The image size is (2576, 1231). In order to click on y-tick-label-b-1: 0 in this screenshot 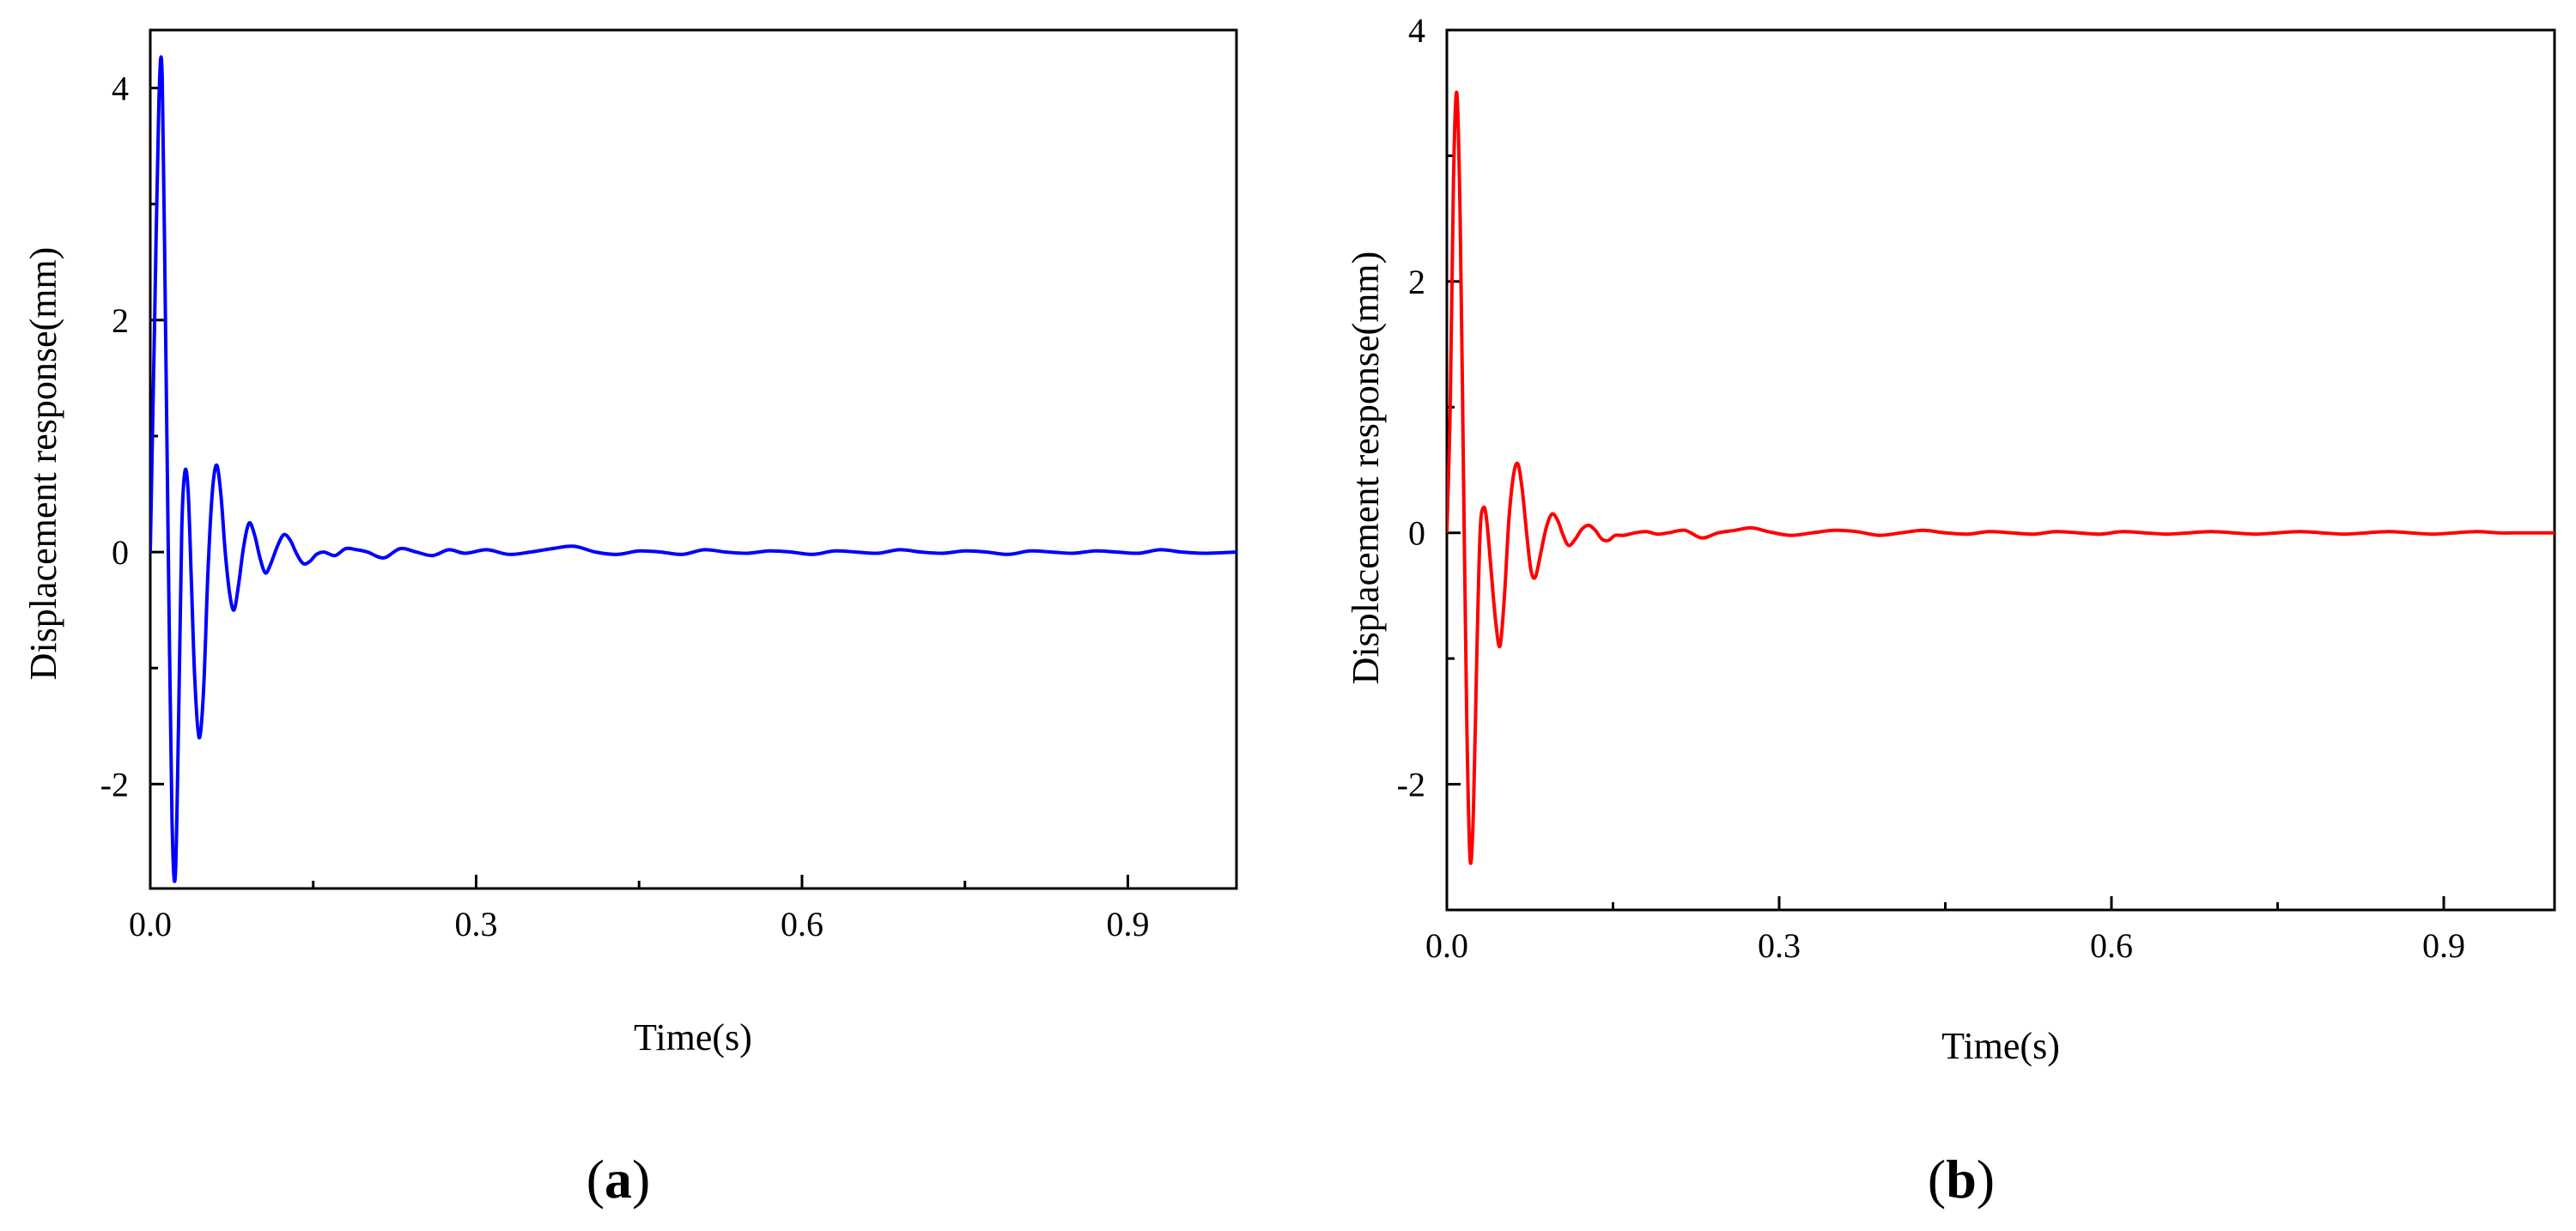, I will do `click(1416, 534)`.